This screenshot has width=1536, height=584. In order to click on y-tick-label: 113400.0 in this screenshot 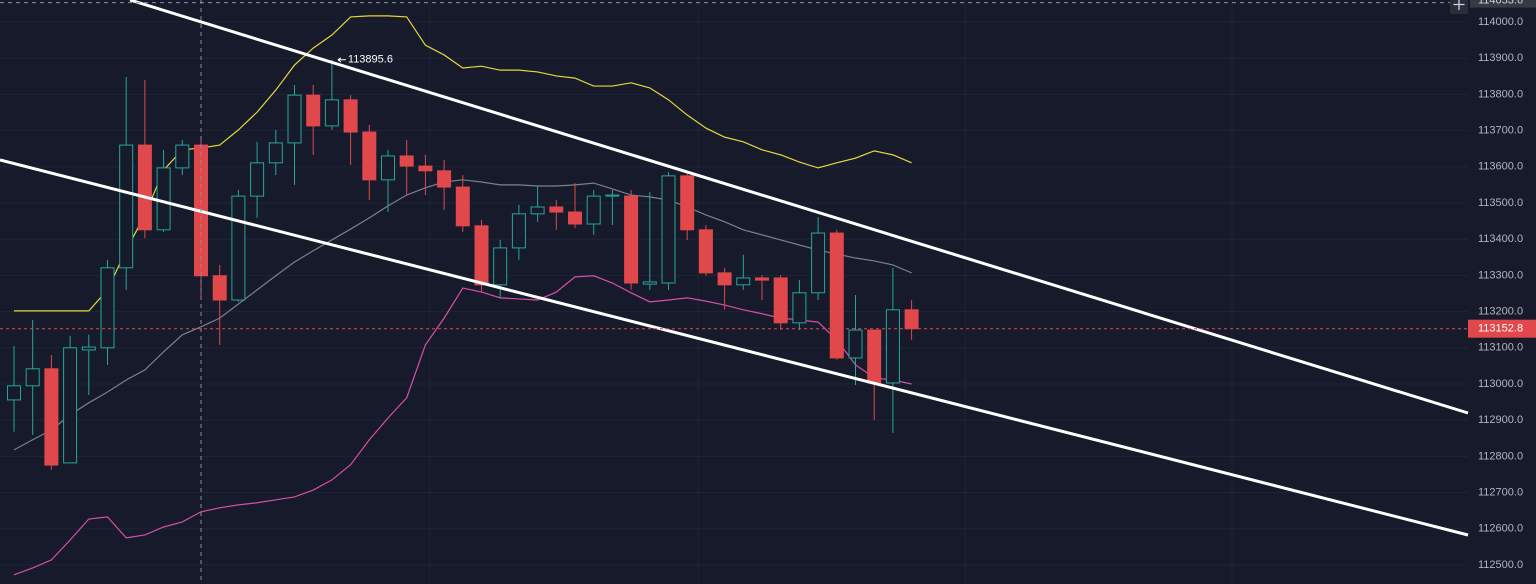, I will do `click(1500, 239)`.